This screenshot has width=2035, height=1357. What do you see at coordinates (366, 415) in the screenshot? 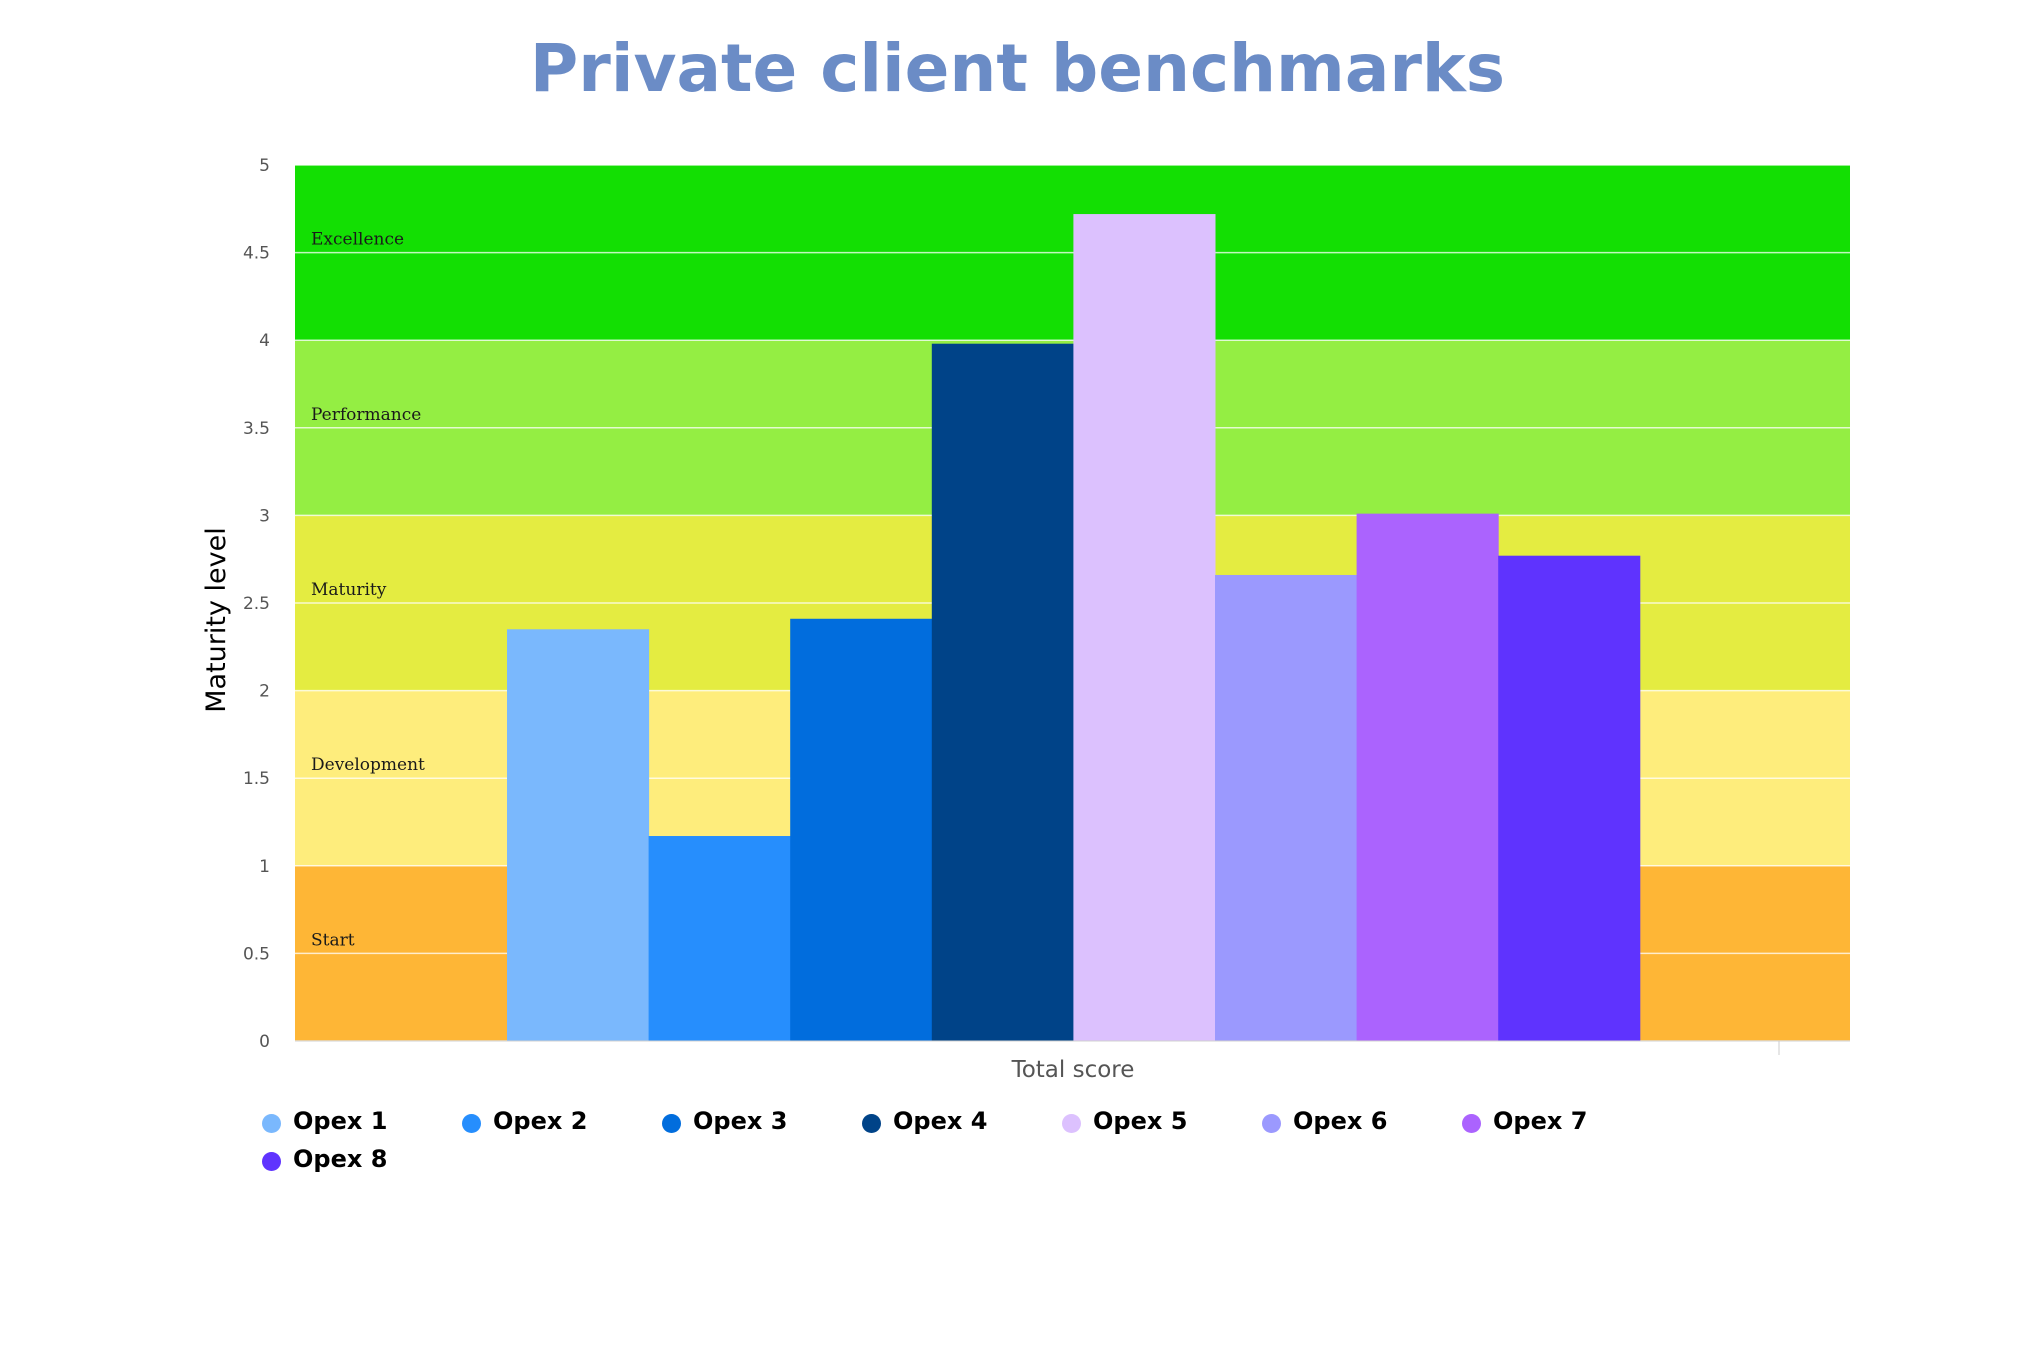
I see `band-label: Performance` at bounding box center [366, 415].